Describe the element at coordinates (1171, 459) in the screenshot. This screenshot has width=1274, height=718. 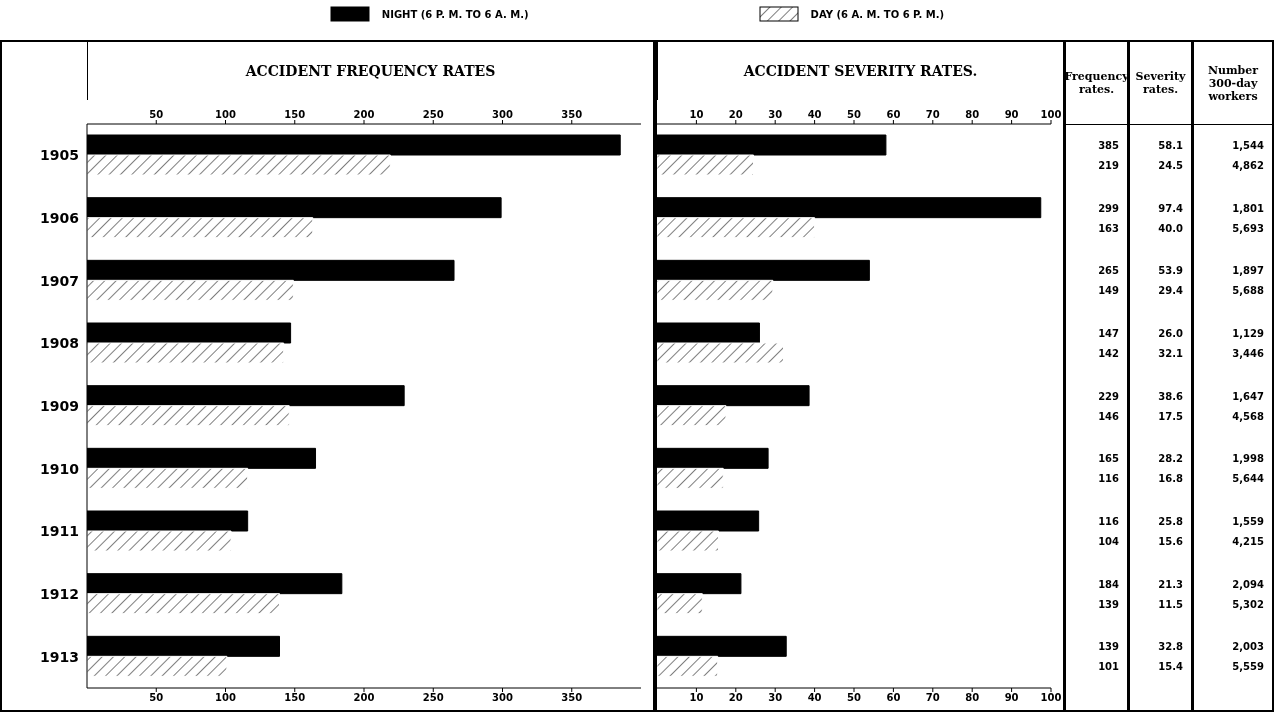
I see `text: 28.2` at that location.